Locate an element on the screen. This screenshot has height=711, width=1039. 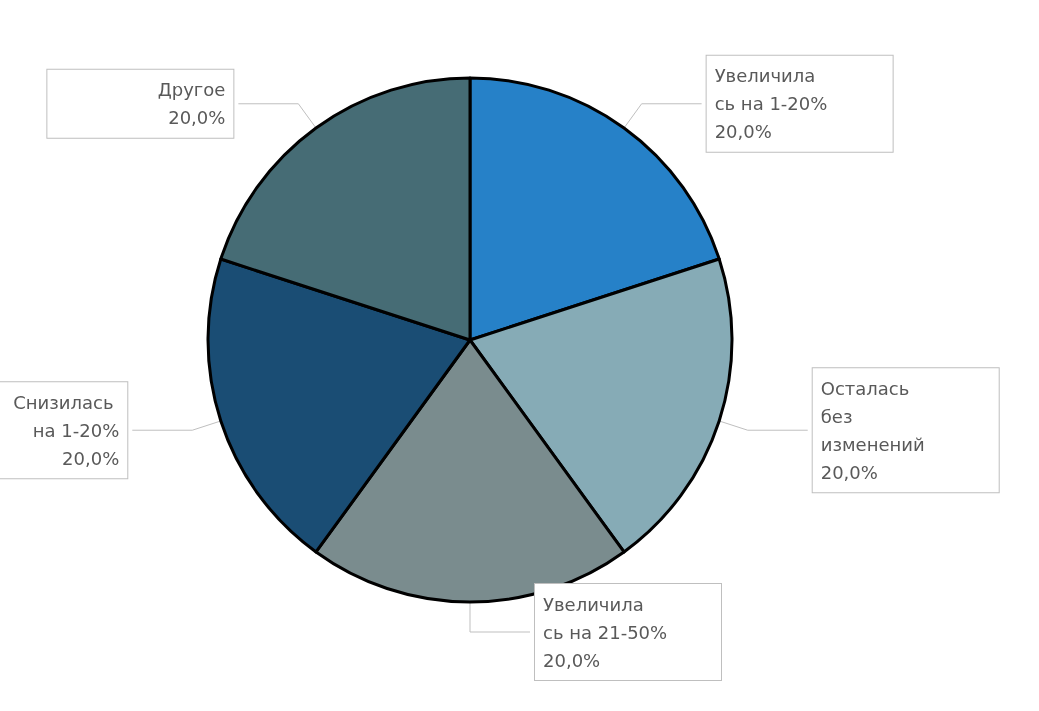
slice-label: Увеличилась на 1-20% is located at coordinates (771, 90).